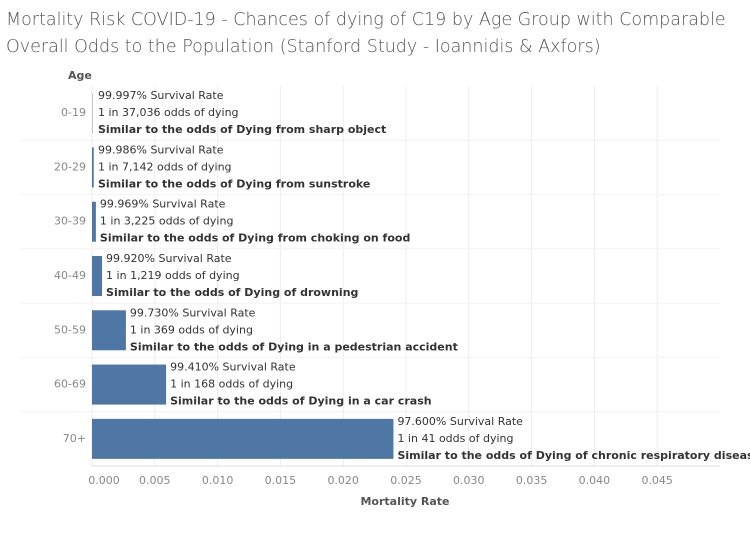 Image resolution: width=750 pixels, height=537 pixels. I want to click on value-label: 1 in 41 odds of dying, so click(455, 438).